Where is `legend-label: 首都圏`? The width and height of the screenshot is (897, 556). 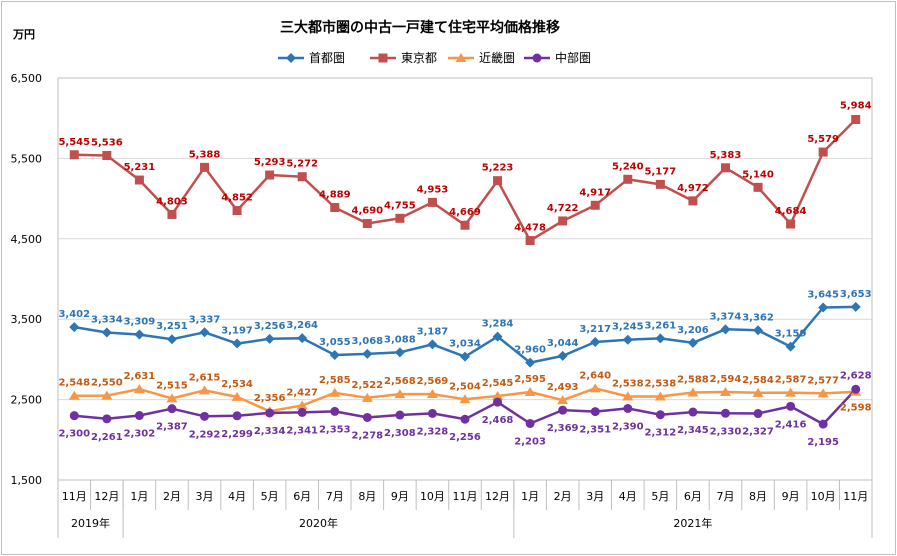
legend-label: 首都圏 is located at coordinates (327, 58).